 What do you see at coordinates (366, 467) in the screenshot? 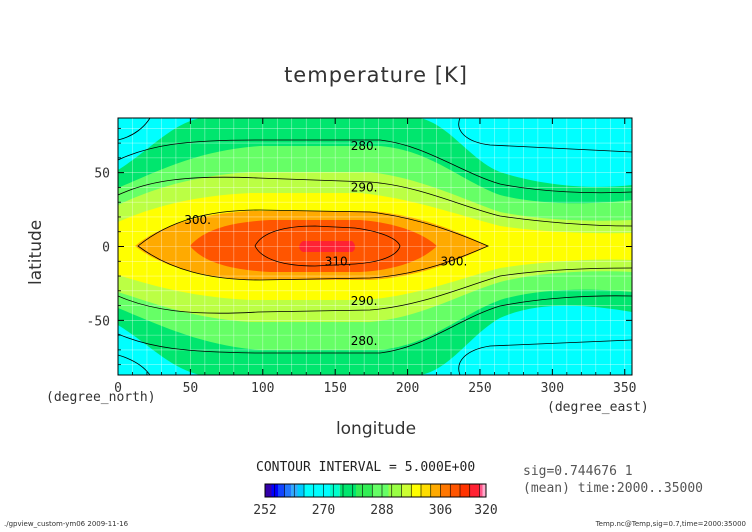
I see `contour-interval-label: CONTOUR INTERVAL = 5.000E+00` at bounding box center [366, 467].